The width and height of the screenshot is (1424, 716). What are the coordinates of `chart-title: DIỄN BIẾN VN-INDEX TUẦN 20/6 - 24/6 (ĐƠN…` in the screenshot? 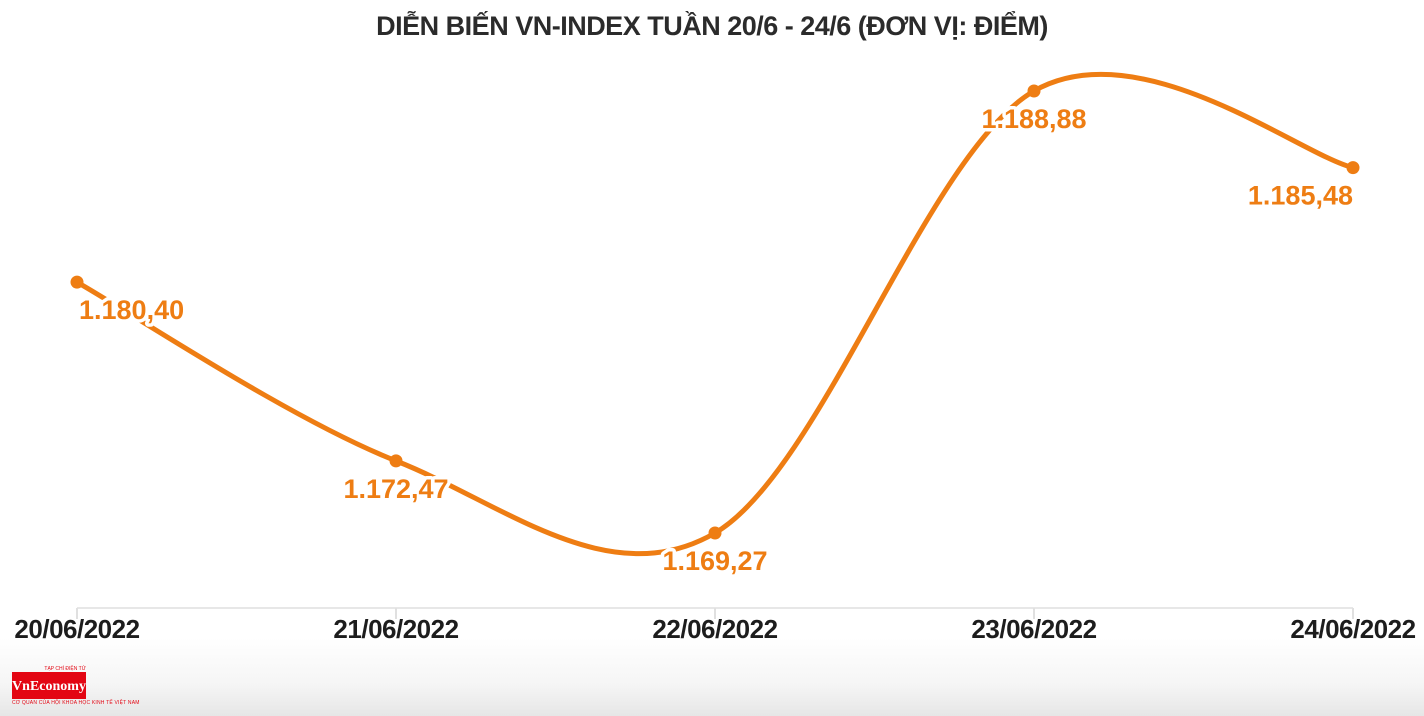 It's located at (712, 26).